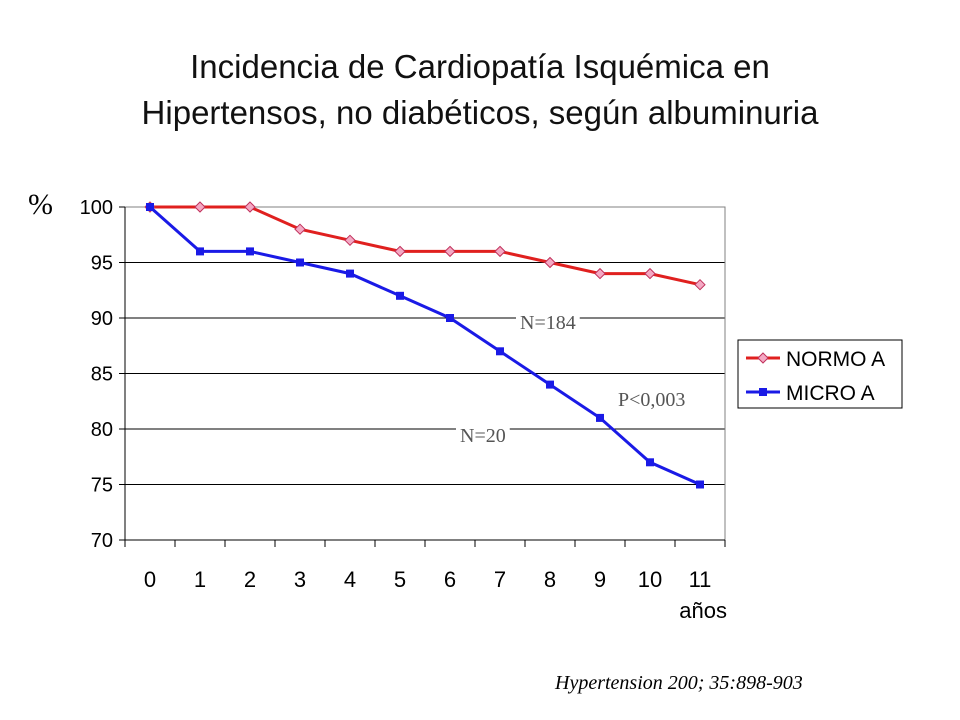  I want to click on x-tick-label: 9, so click(600, 579).